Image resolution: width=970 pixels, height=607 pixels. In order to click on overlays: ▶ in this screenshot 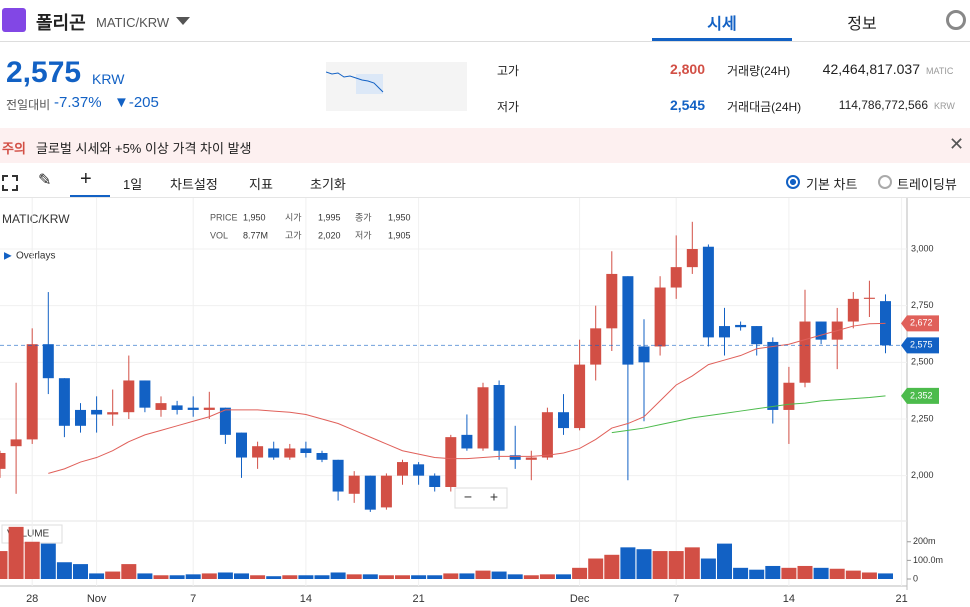, I will do `click(8, 256)`.